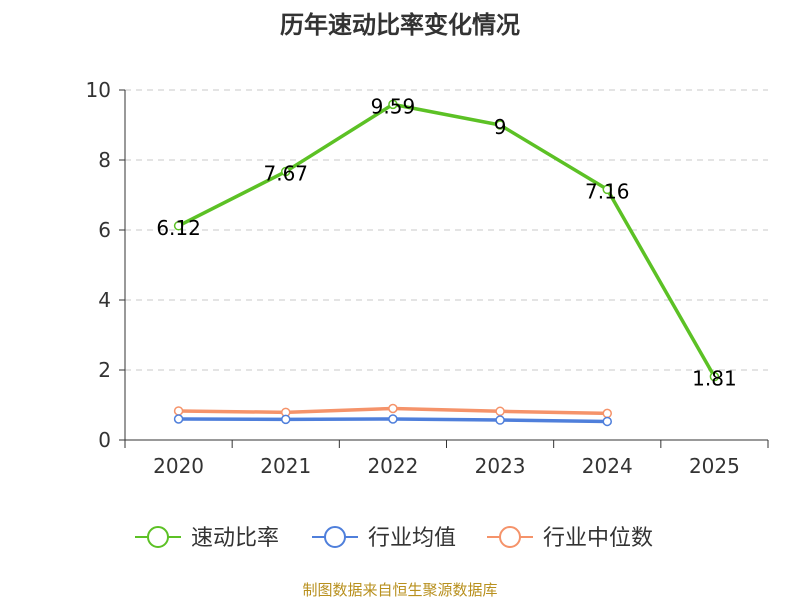  Describe the element at coordinates (178, 466) in the screenshot. I see `x-tick-label: 2020` at that location.